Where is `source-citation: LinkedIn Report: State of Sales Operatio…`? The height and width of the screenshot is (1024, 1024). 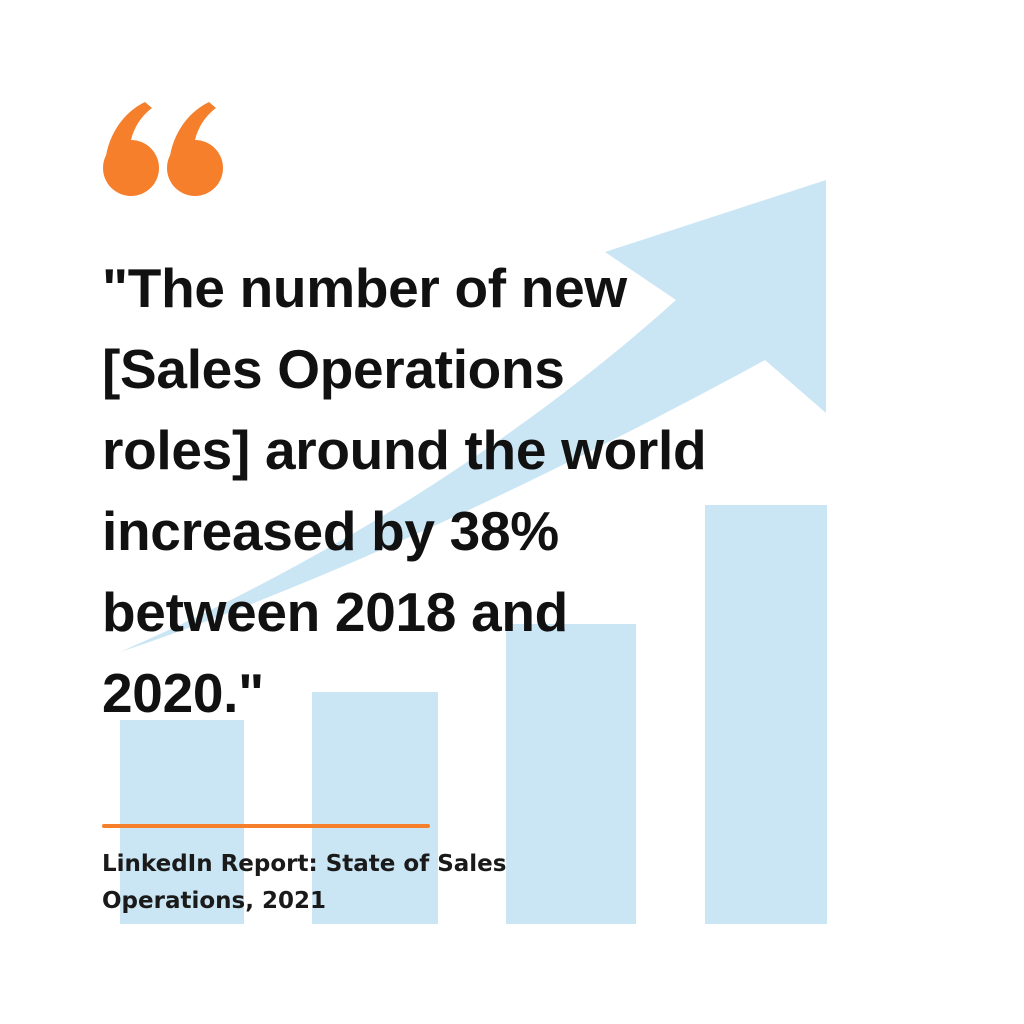 source-citation: LinkedIn Report: State of Sales Operatio… is located at coordinates (304, 882).